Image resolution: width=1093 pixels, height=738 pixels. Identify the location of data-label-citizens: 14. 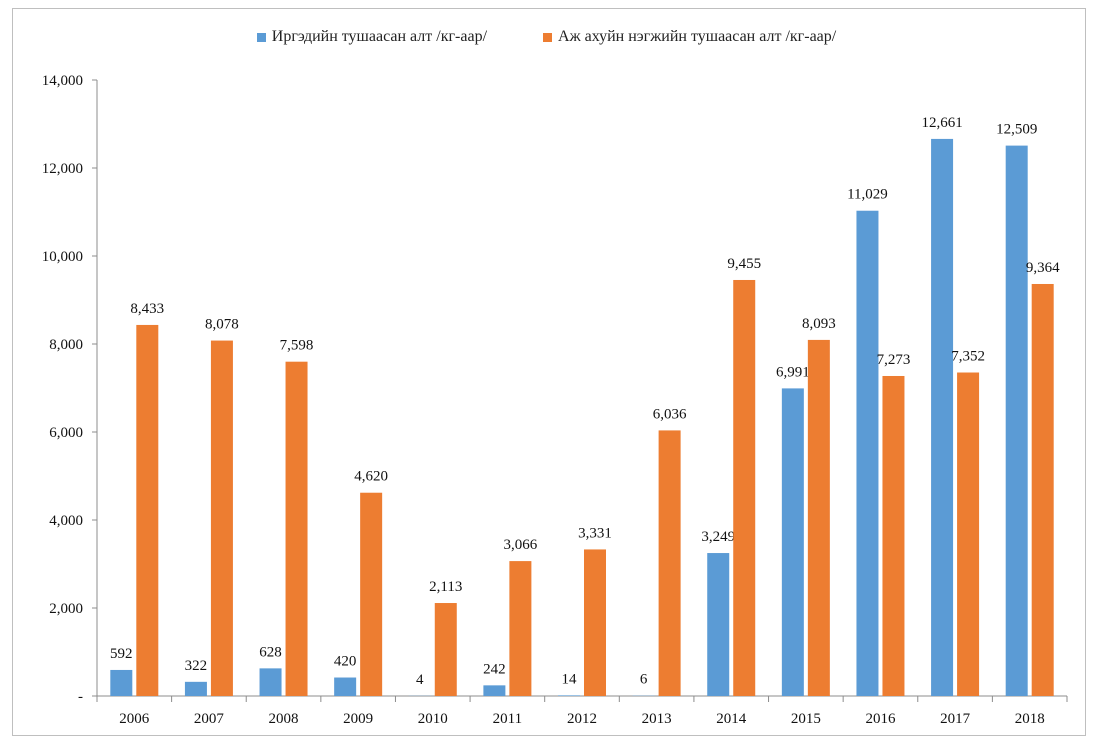
(570, 679).